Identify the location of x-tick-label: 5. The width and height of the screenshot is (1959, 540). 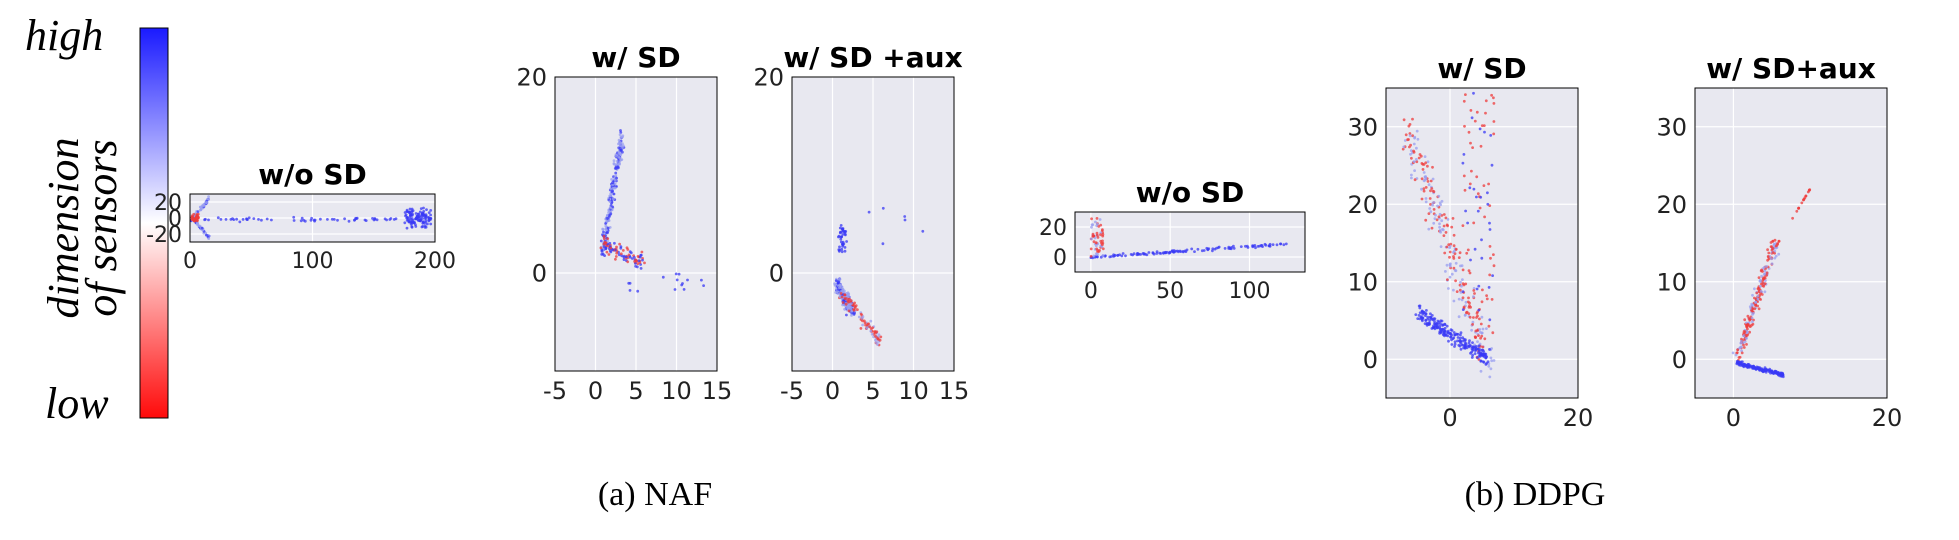
(872, 391).